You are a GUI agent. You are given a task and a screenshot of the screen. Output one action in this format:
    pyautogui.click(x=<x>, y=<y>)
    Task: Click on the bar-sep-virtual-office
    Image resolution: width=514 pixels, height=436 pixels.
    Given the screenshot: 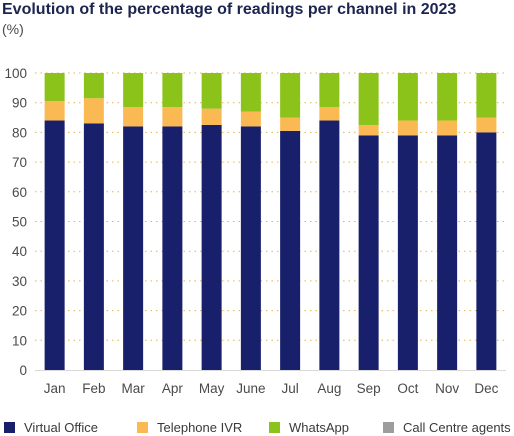 What is the action you would take?
    pyautogui.click(x=368, y=252)
    